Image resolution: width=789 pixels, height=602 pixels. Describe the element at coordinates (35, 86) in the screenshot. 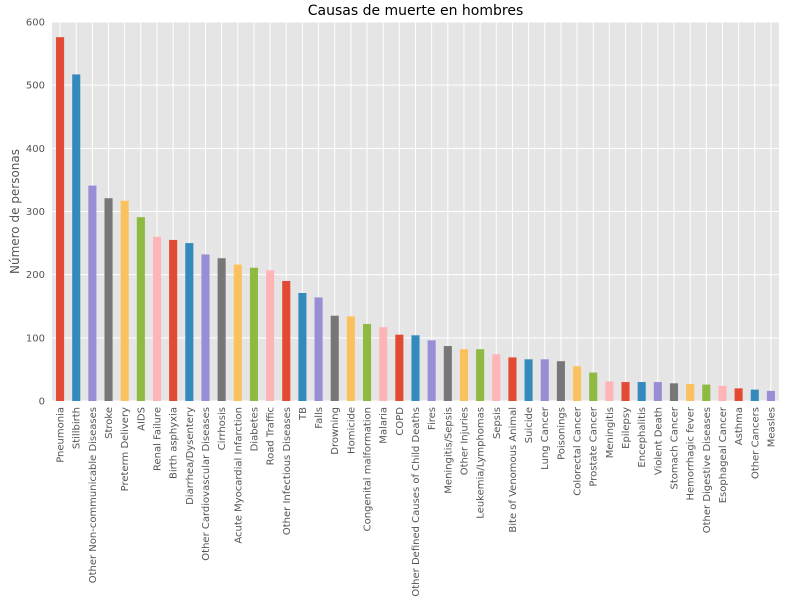

I see `y-tick-label: 500` at that location.